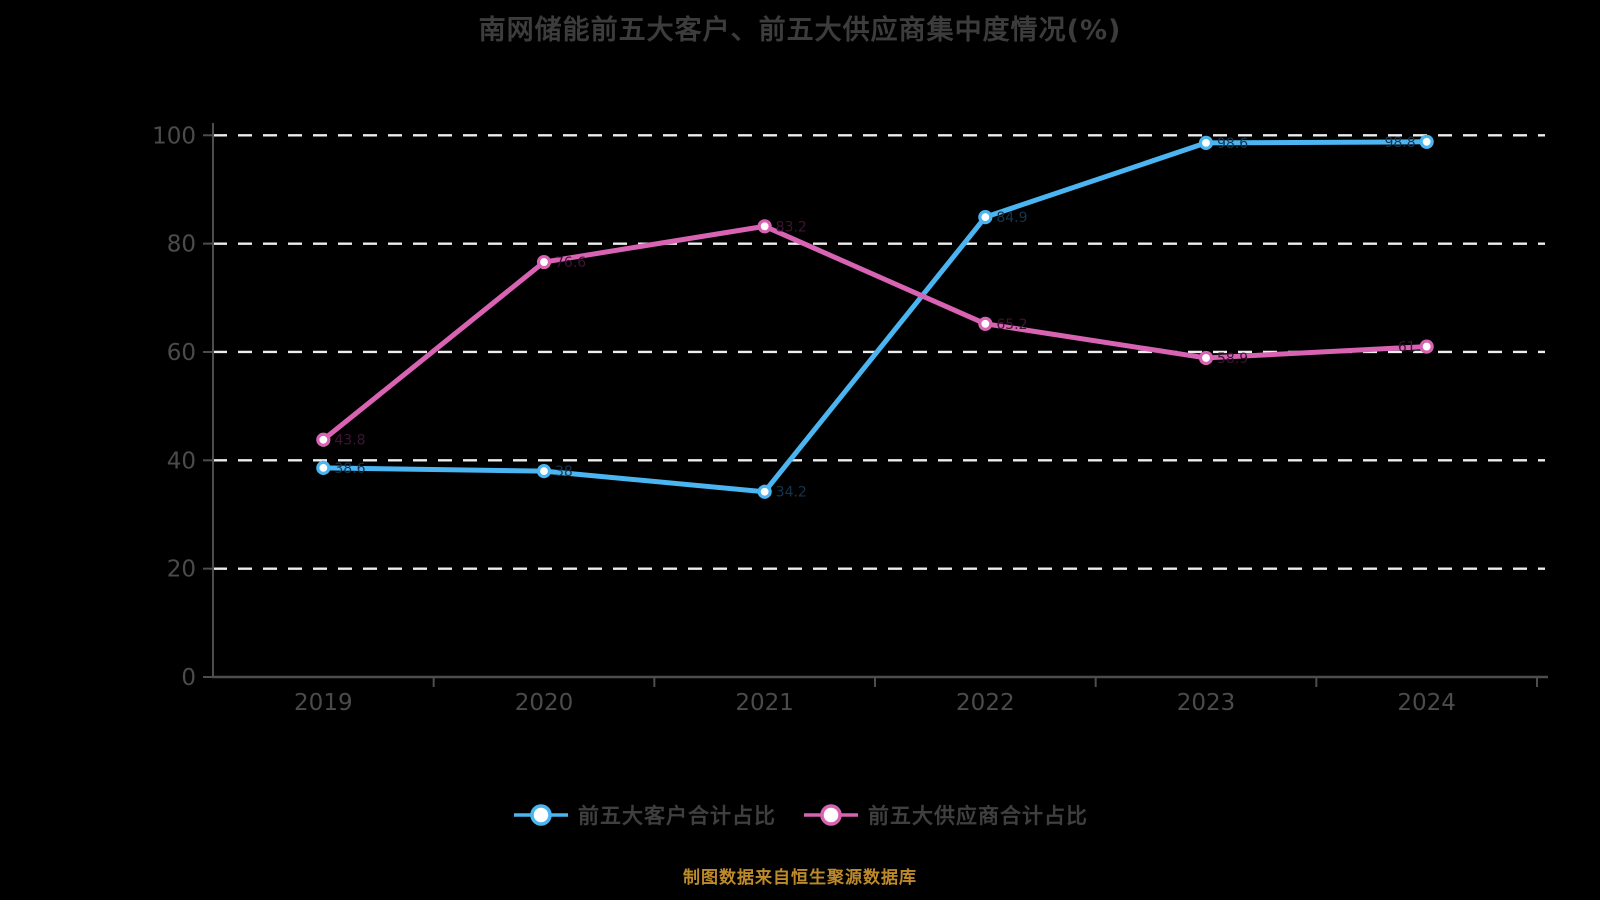  I want to click on x-axis-tick-label: 2020, so click(544, 703).